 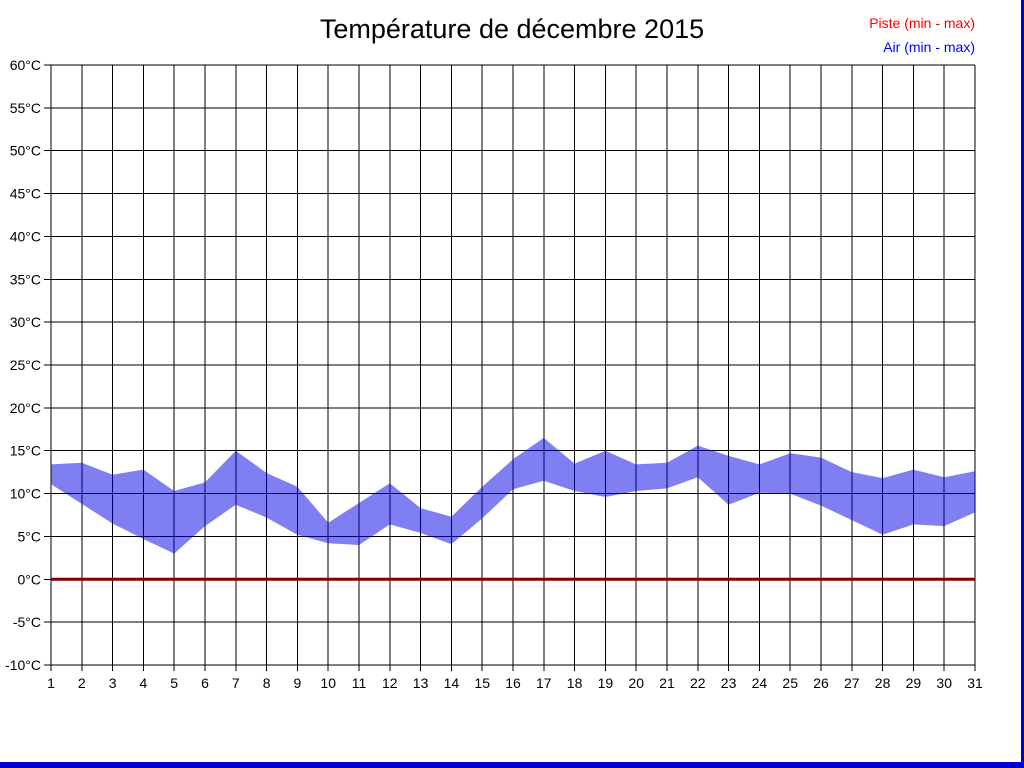 I want to click on legend-item-piste: Piste (min - max), so click(x=922, y=23).